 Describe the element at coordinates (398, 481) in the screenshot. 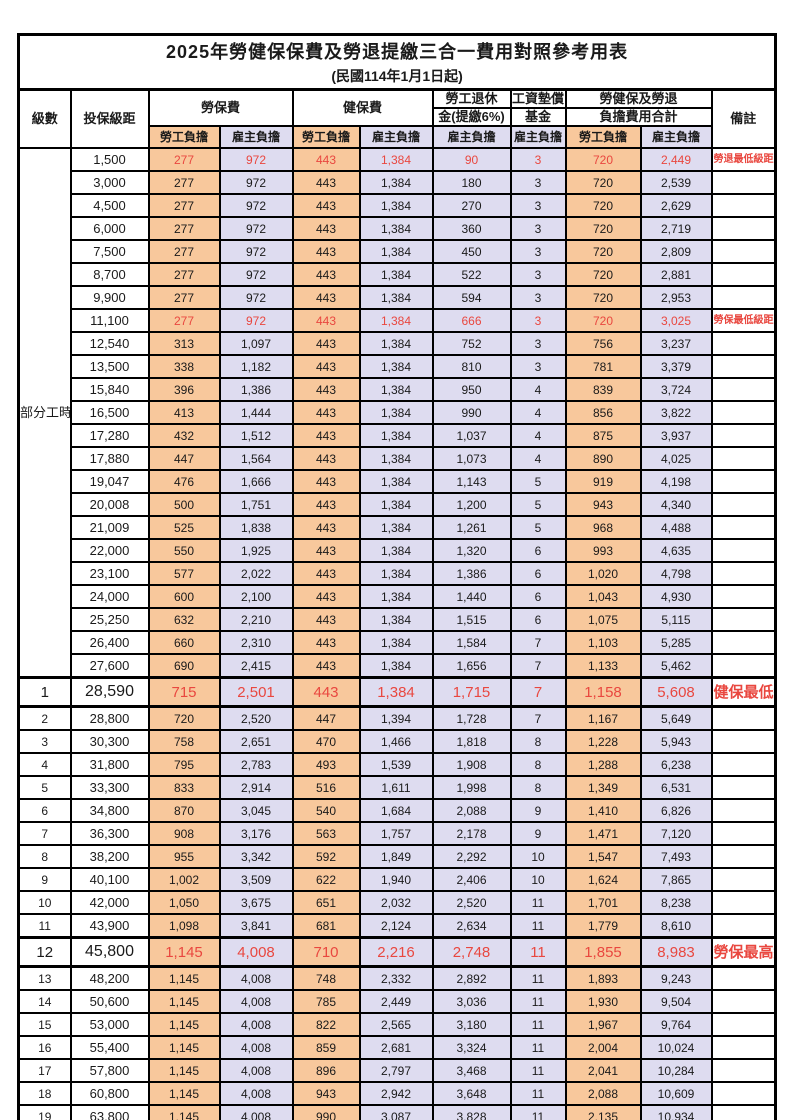

I see `table-row: 19,047 476 1,666 443 1,384 1,143 5 919 4,198` at that location.